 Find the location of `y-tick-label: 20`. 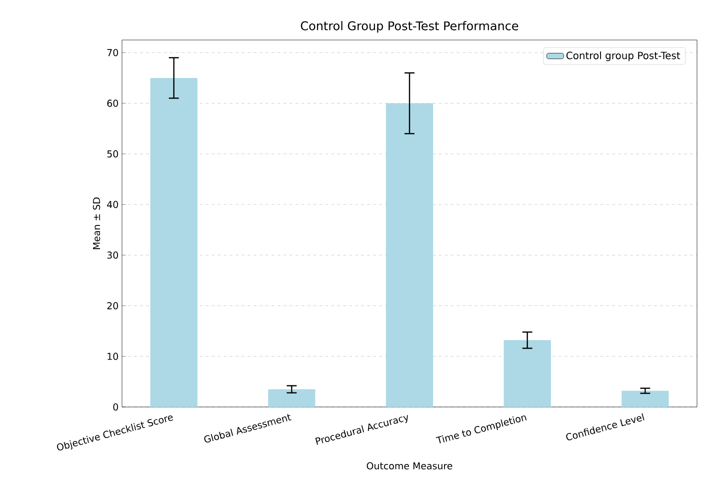

y-tick-label: 20 is located at coordinates (112, 306).